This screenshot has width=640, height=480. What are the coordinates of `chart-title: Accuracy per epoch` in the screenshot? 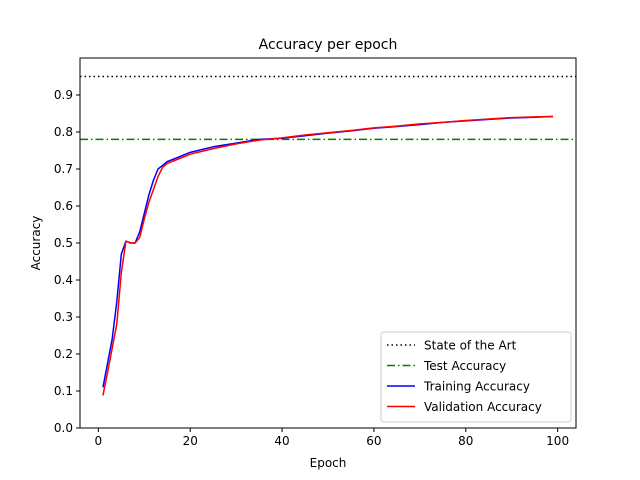 It's located at (328, 45).